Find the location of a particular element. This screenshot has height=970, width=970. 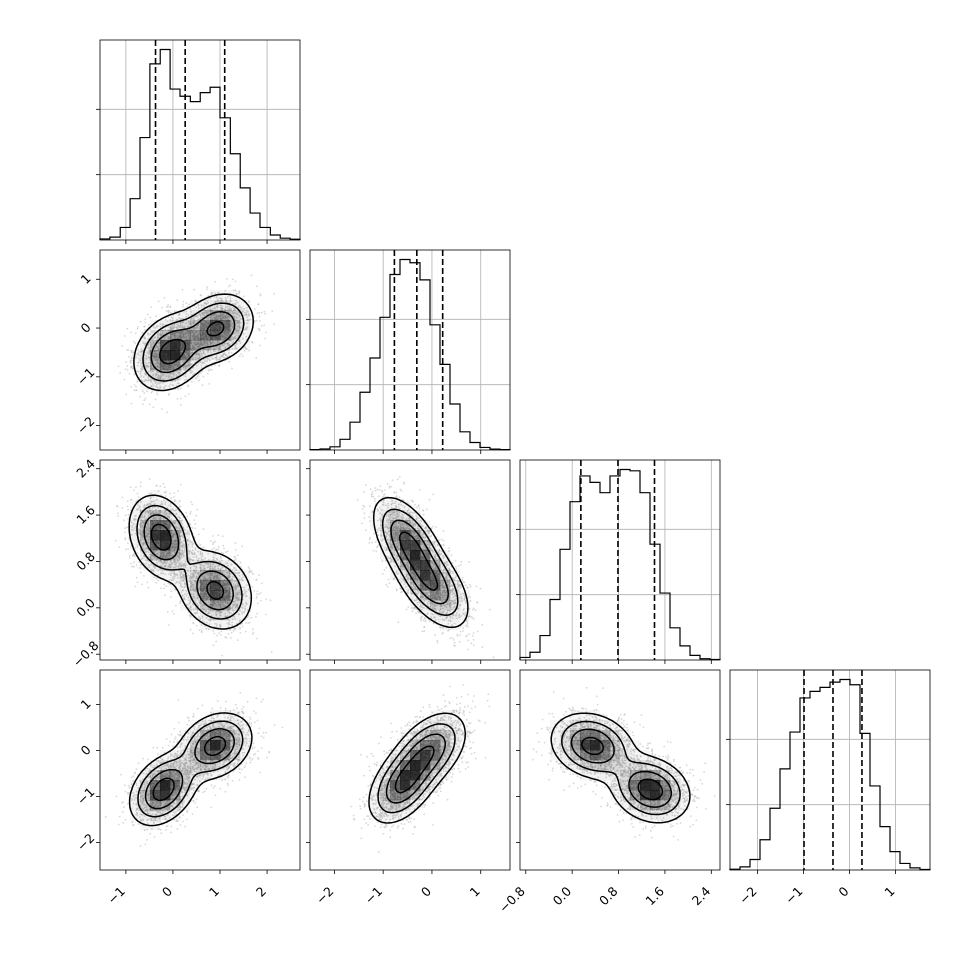

y-tick-label-1-2: 0 is located at coordinates (86, 328).